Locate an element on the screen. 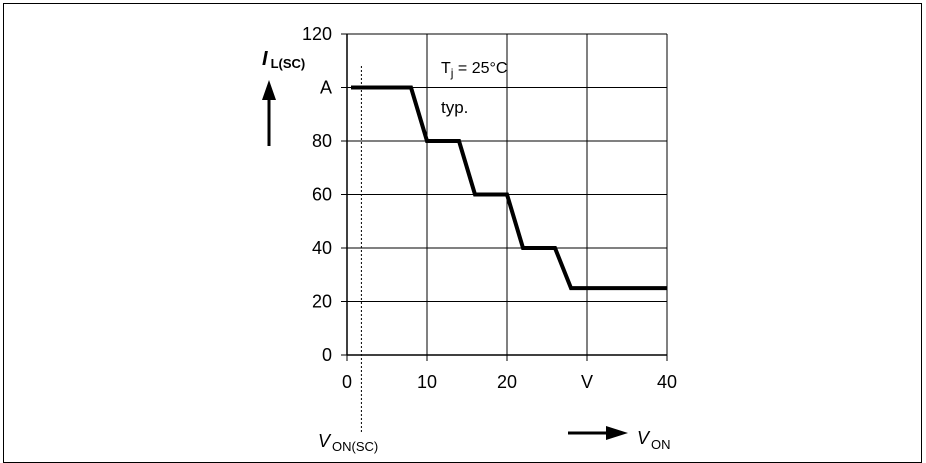 The height and width of the screenshot is (463, 926). y-tick-label: 80 is located at coordinates (322, 141).